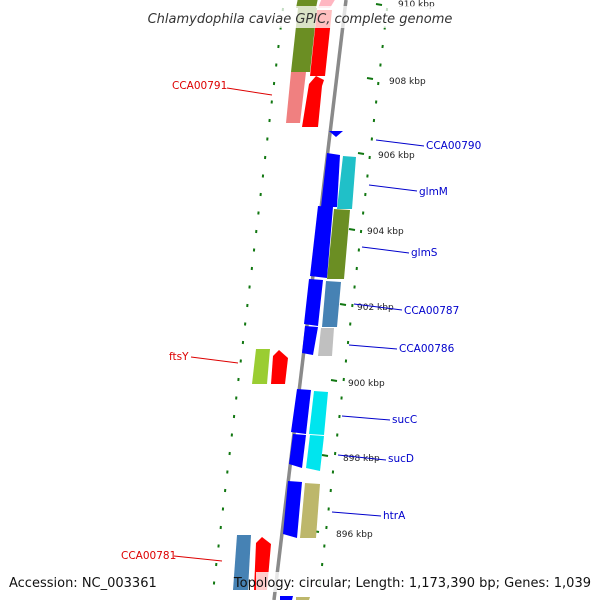 The width and height of the screenshot is (600, 600). What do you see at coordinates (297, 451) in the screenshot?
I see `gene-block-sucD` at bounding box center [297, 451].